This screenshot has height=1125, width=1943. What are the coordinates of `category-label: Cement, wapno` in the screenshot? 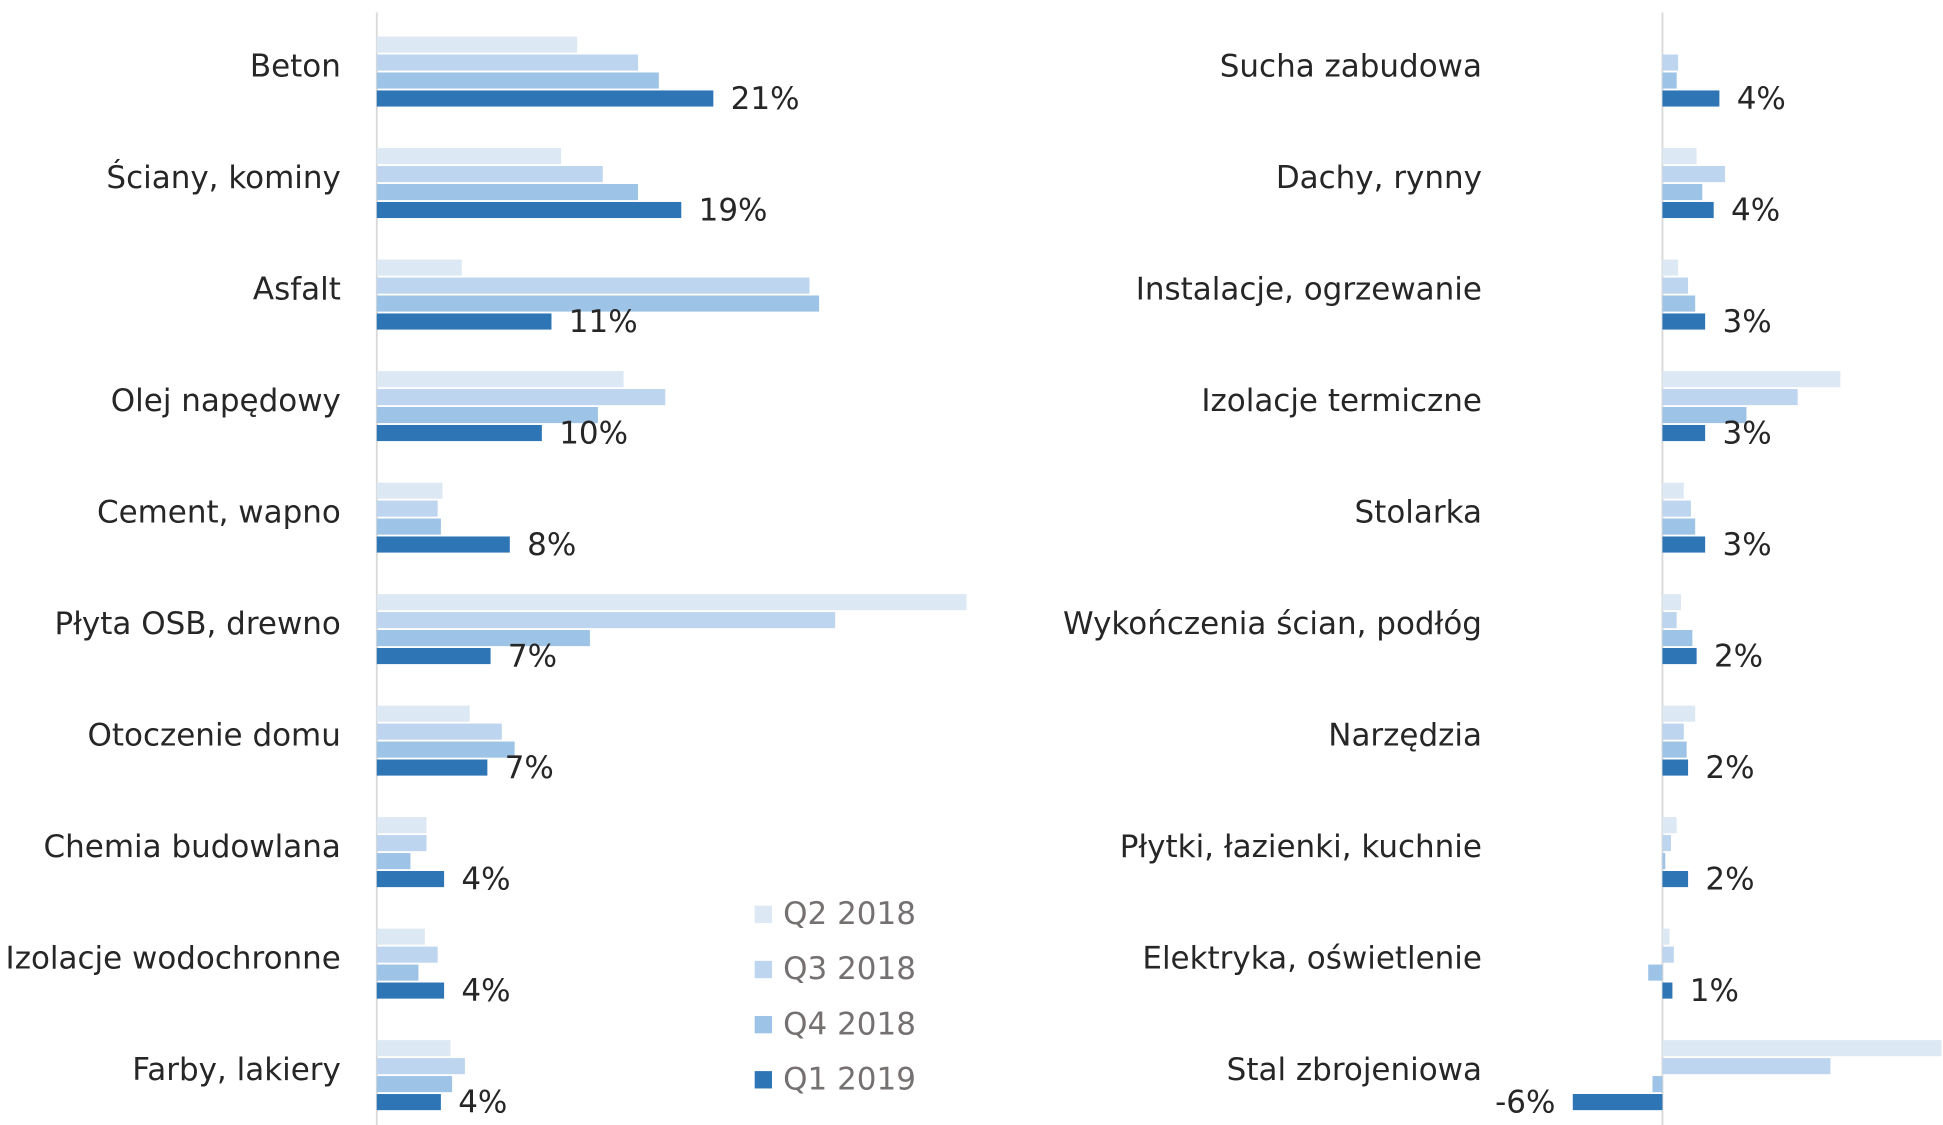 It's located at (219, 513).